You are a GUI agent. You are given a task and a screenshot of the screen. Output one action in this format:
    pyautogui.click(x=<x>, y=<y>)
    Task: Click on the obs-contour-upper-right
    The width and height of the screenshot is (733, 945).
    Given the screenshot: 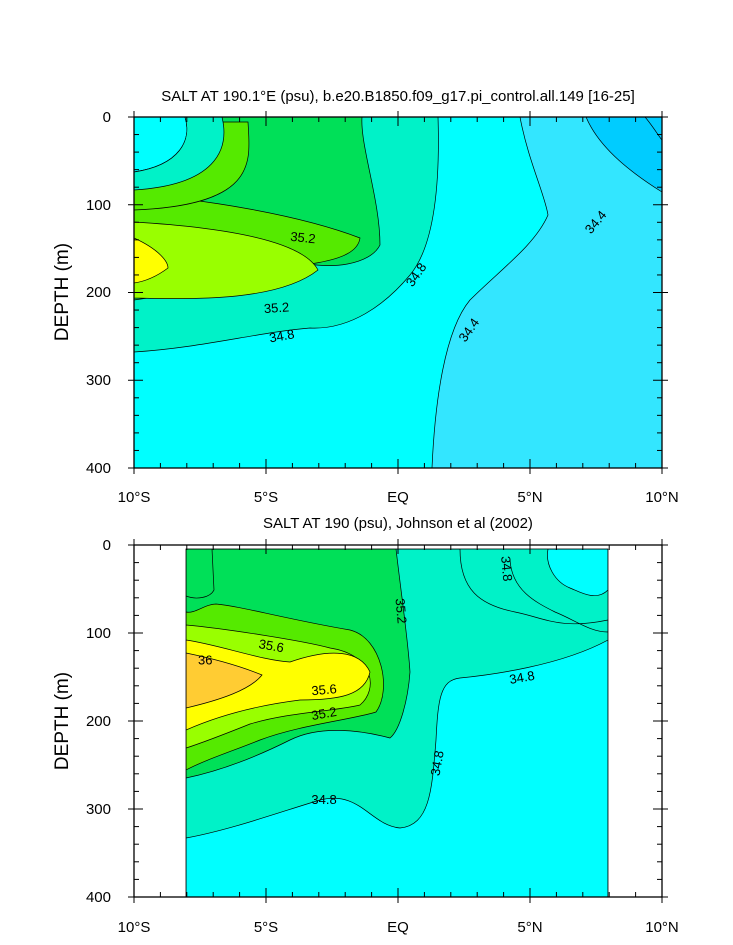 What is the action you would take?
    pyautogui.click(x=558, y=596)
    